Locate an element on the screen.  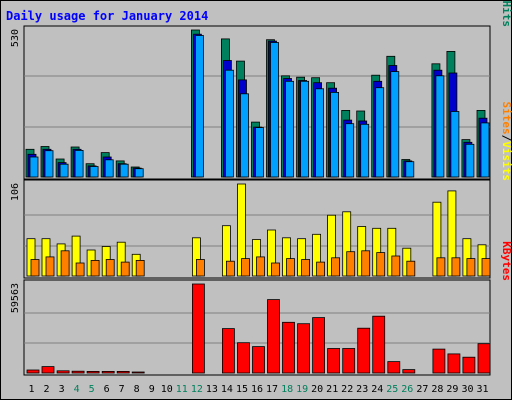
x-tick-label-7: 7 is located at coordinates (122, 389).